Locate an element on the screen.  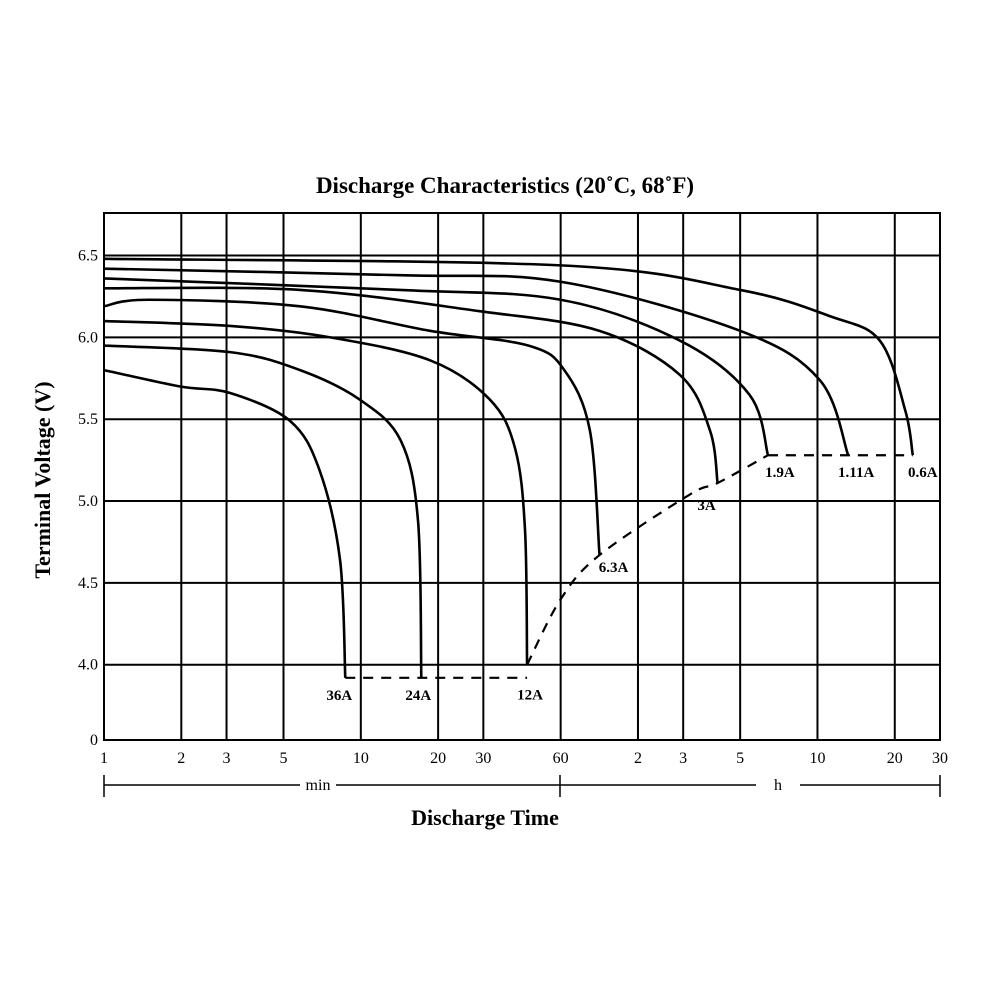
cutoff-lines is located at coordinates (629, 566).